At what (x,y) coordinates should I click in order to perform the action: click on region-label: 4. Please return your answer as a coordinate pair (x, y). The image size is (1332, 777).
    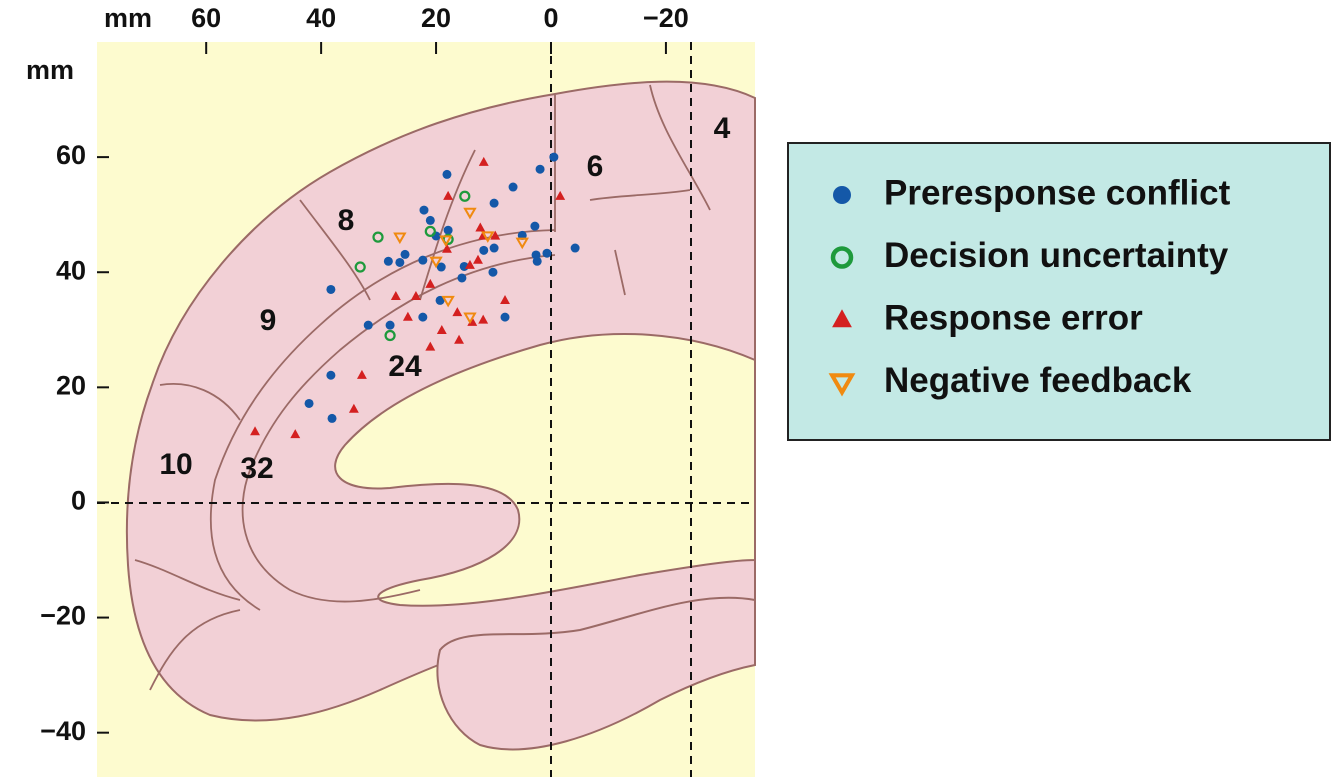
    Looking at the image, I should click on (722, 128).